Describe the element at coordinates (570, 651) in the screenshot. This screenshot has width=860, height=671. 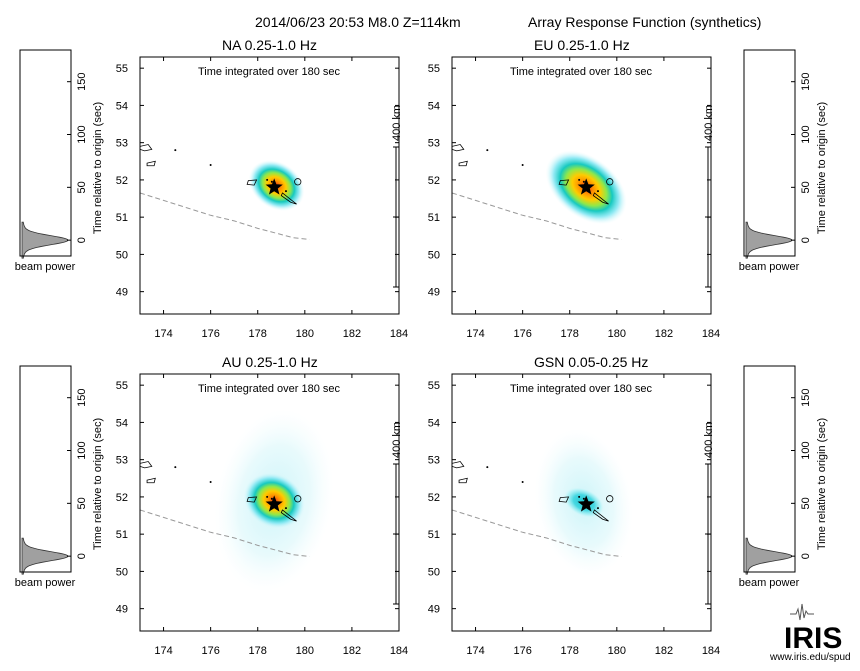
I see `x-tick-label: 178` at that location.